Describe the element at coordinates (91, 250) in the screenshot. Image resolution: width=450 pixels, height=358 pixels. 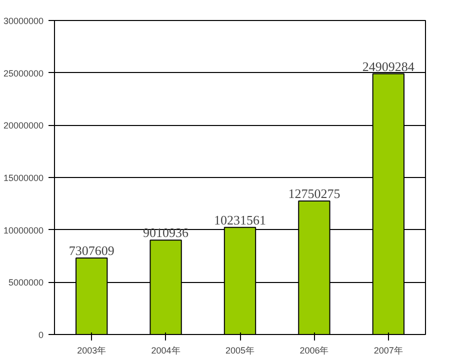
I see `data-label: 7307609` at that location.